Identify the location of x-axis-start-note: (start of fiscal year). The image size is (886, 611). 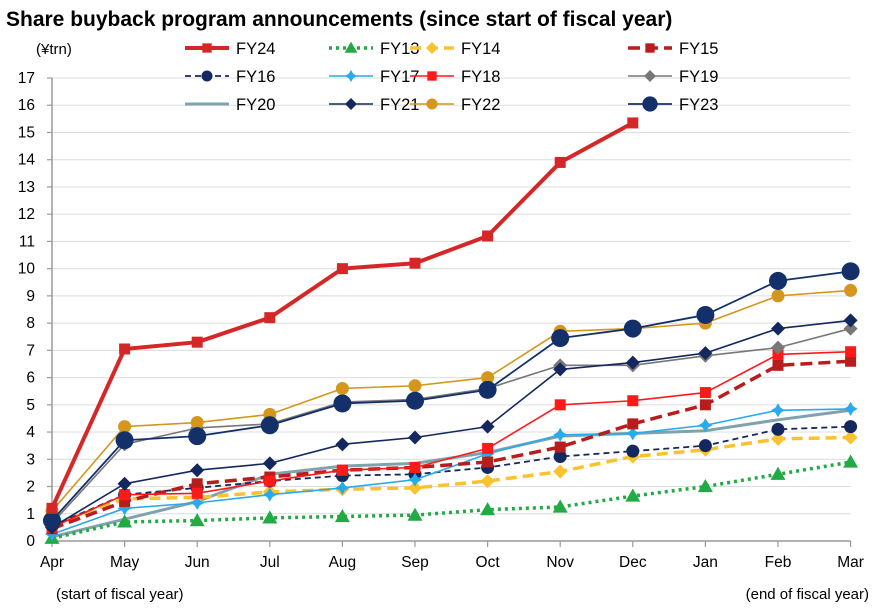
(120, 594).